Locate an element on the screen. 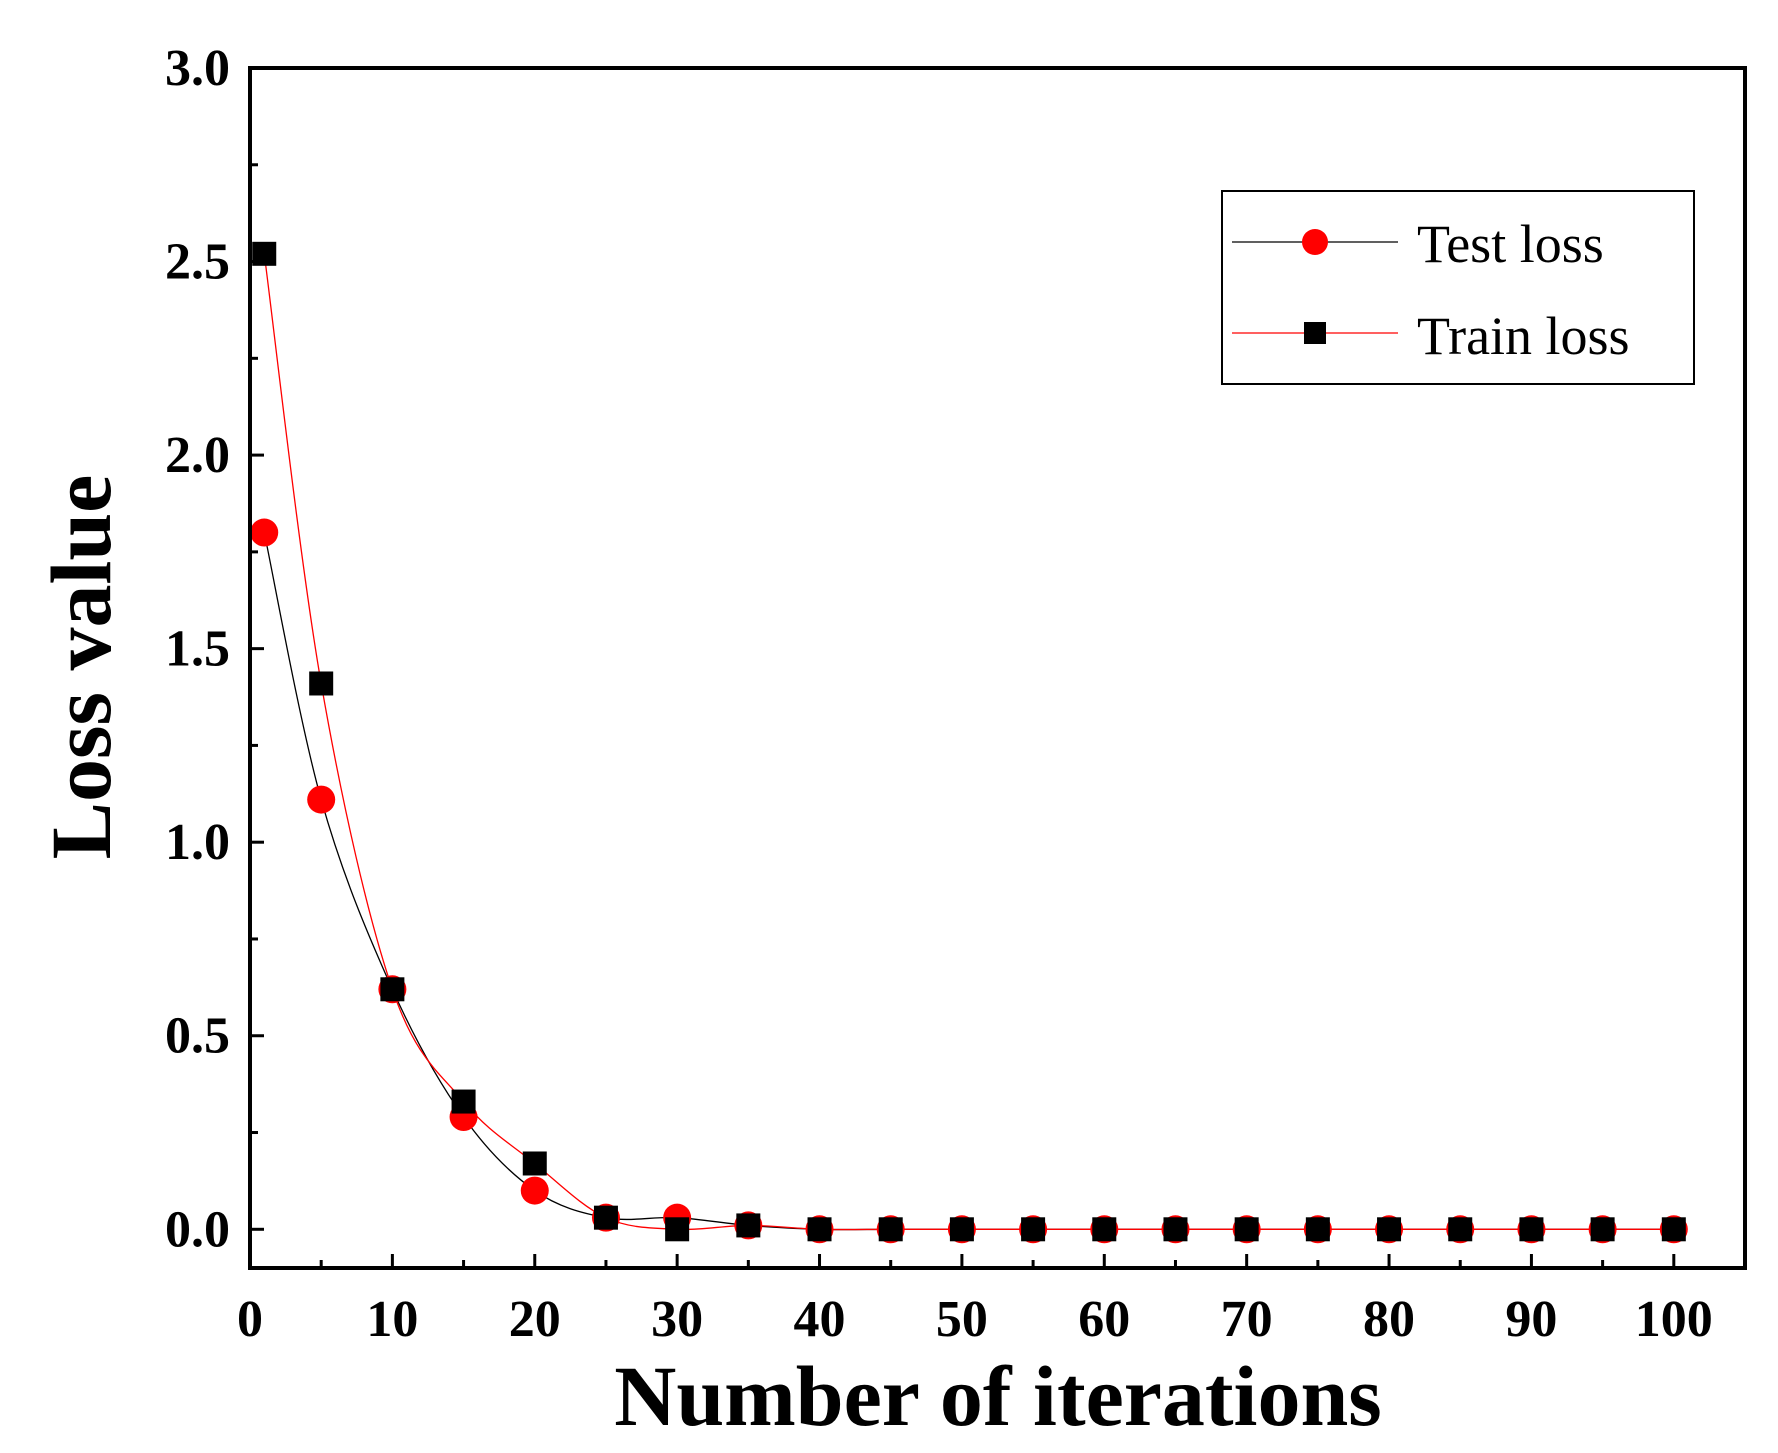 This screenshot has height=1453, width=1778. legend: Test loss Train loss is located at coordinates (1458, 287).